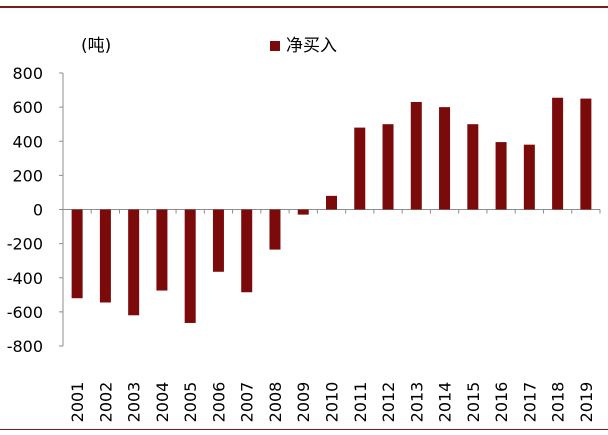 This screenshot has height=435, width=608. What do you see at coordinates (586, 402) in the screenshot?
I see `x-tick-label: 2019` at bounding box center [586, 402].